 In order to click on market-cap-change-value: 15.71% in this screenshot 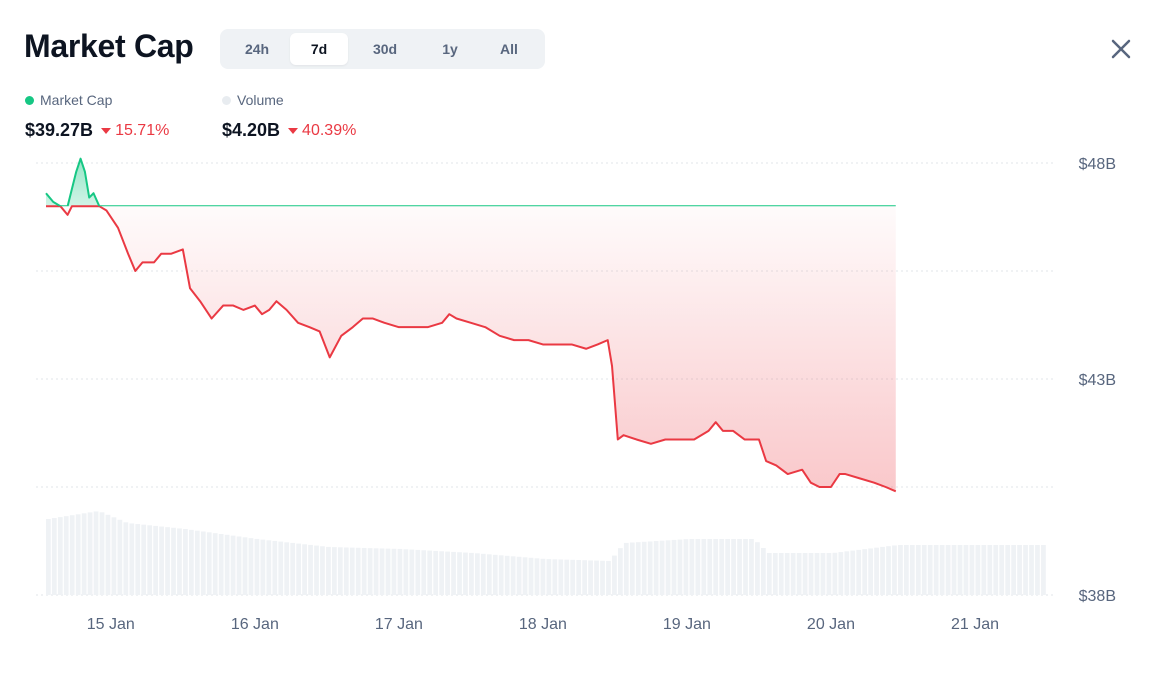, I will do `click(142, 130)`.